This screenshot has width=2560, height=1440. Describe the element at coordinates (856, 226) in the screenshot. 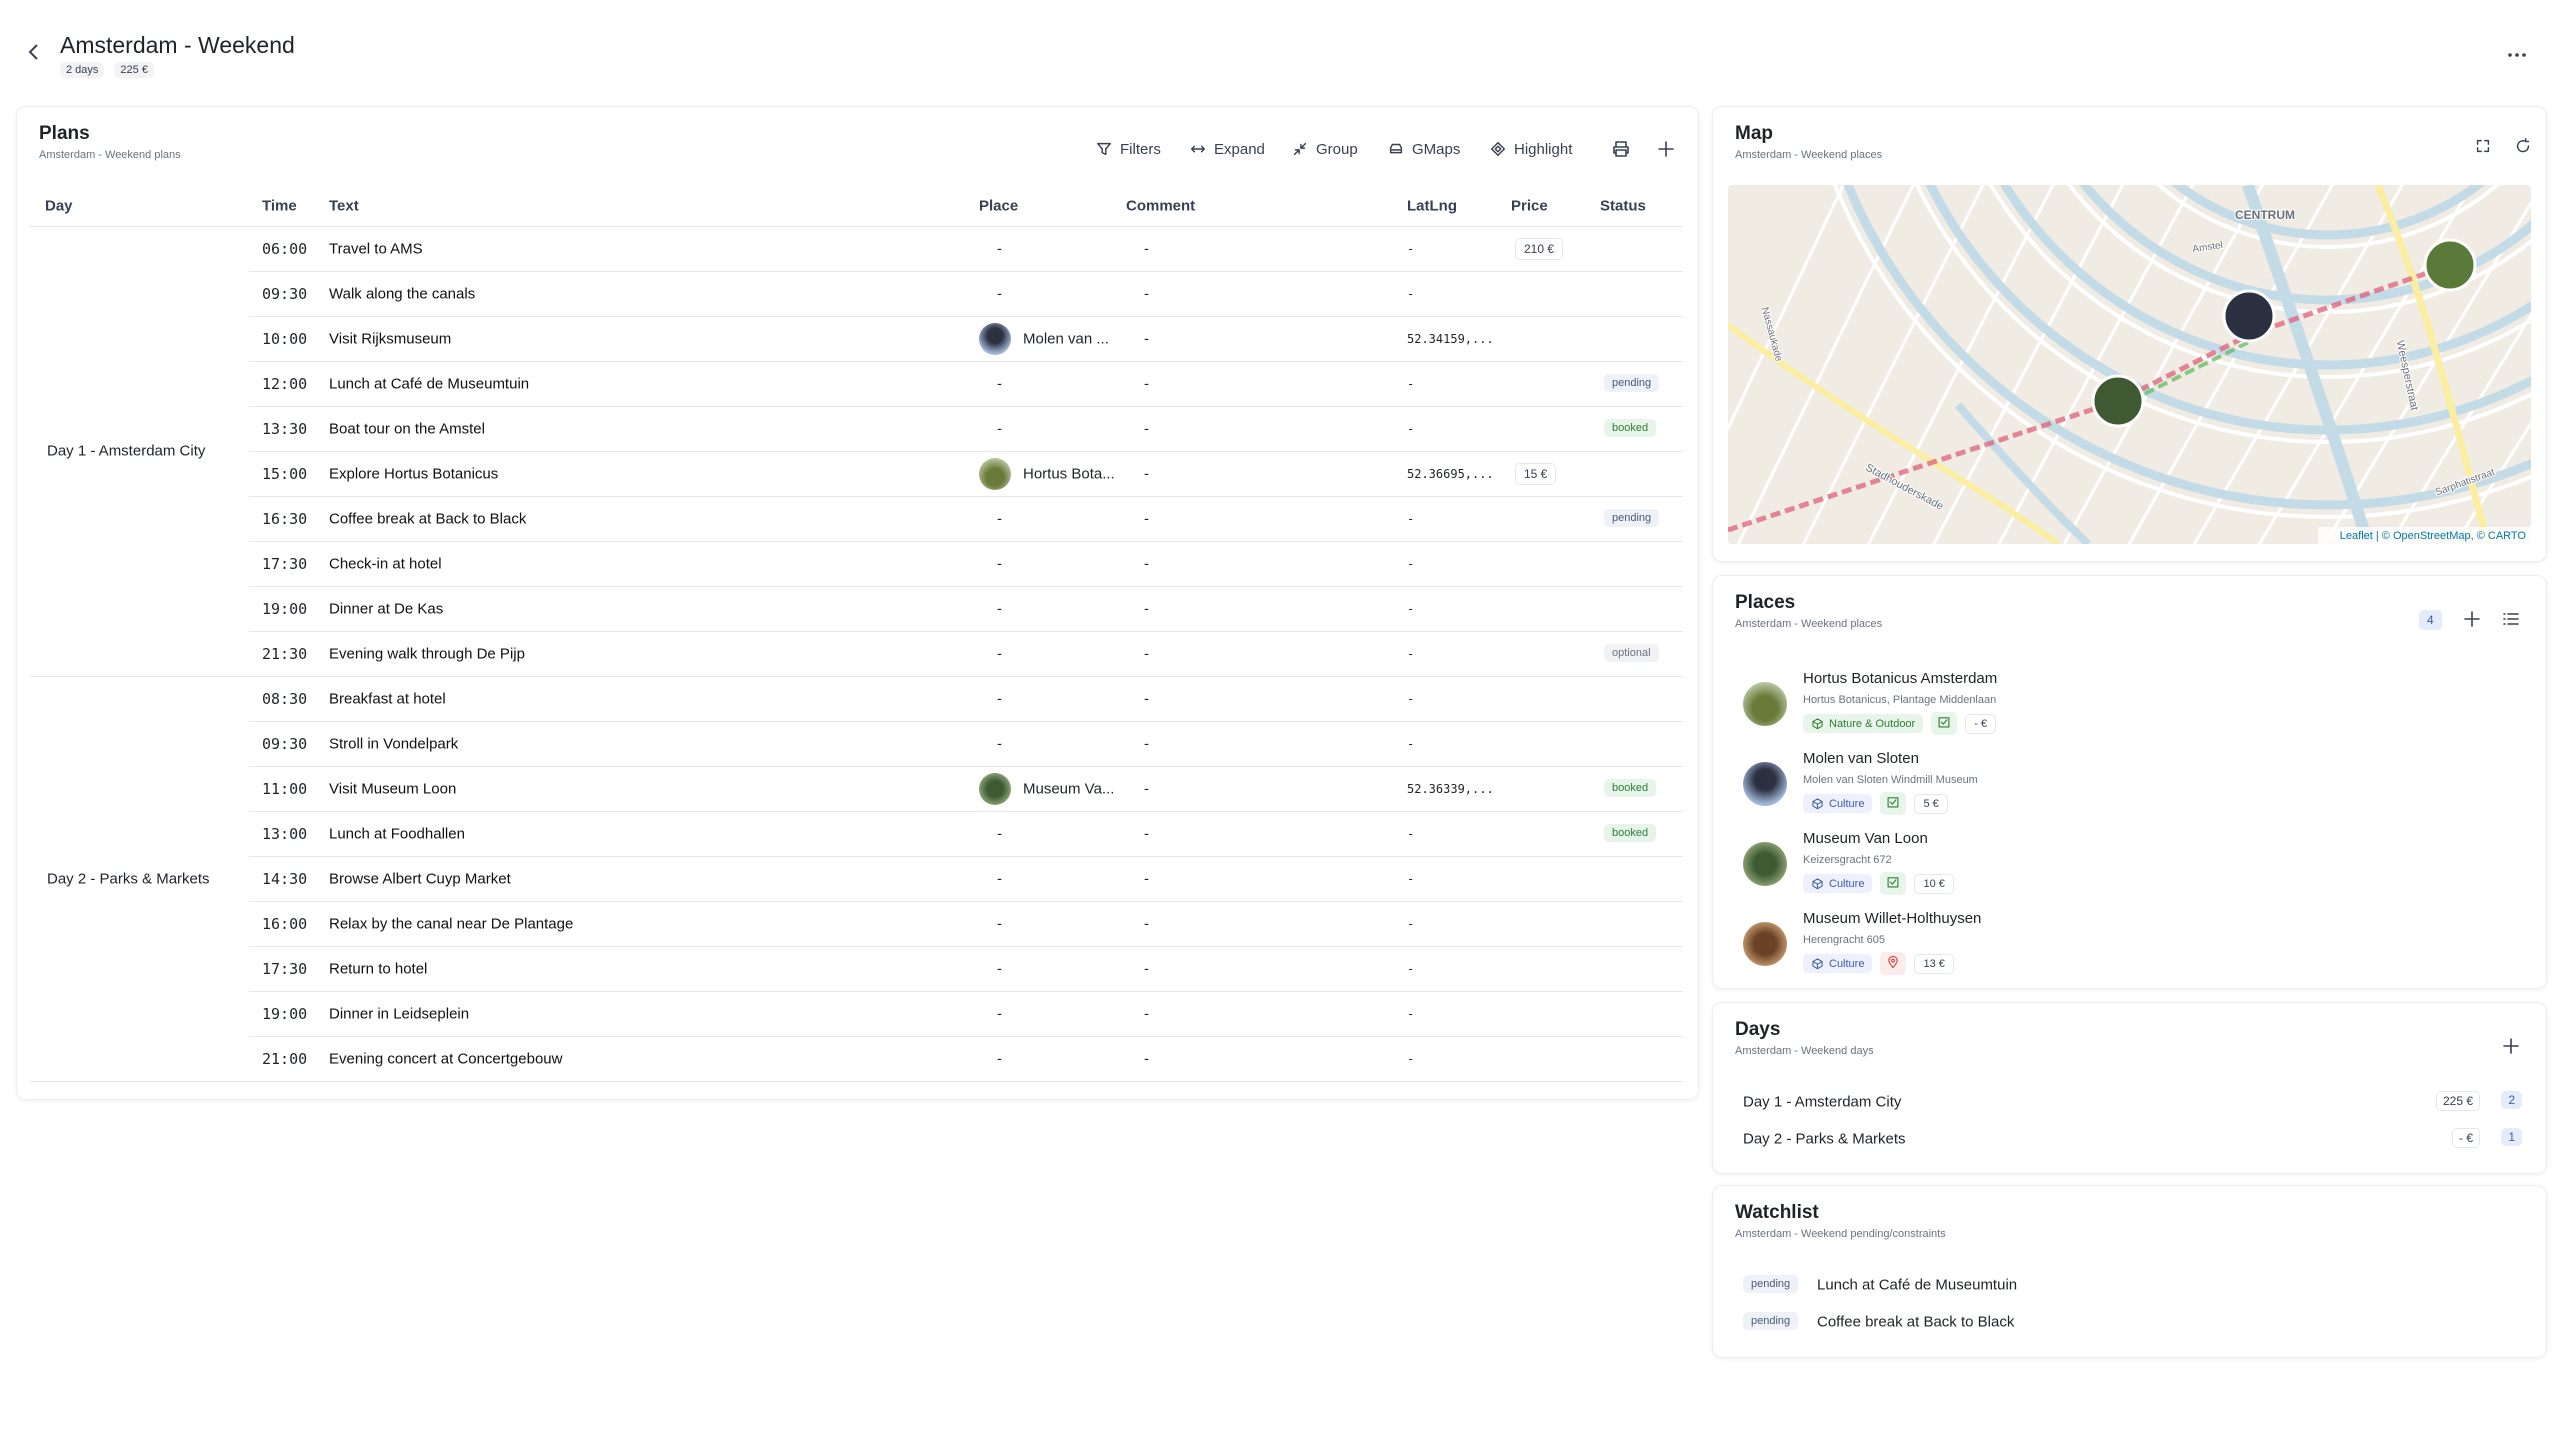

I see `header-border` at that location.